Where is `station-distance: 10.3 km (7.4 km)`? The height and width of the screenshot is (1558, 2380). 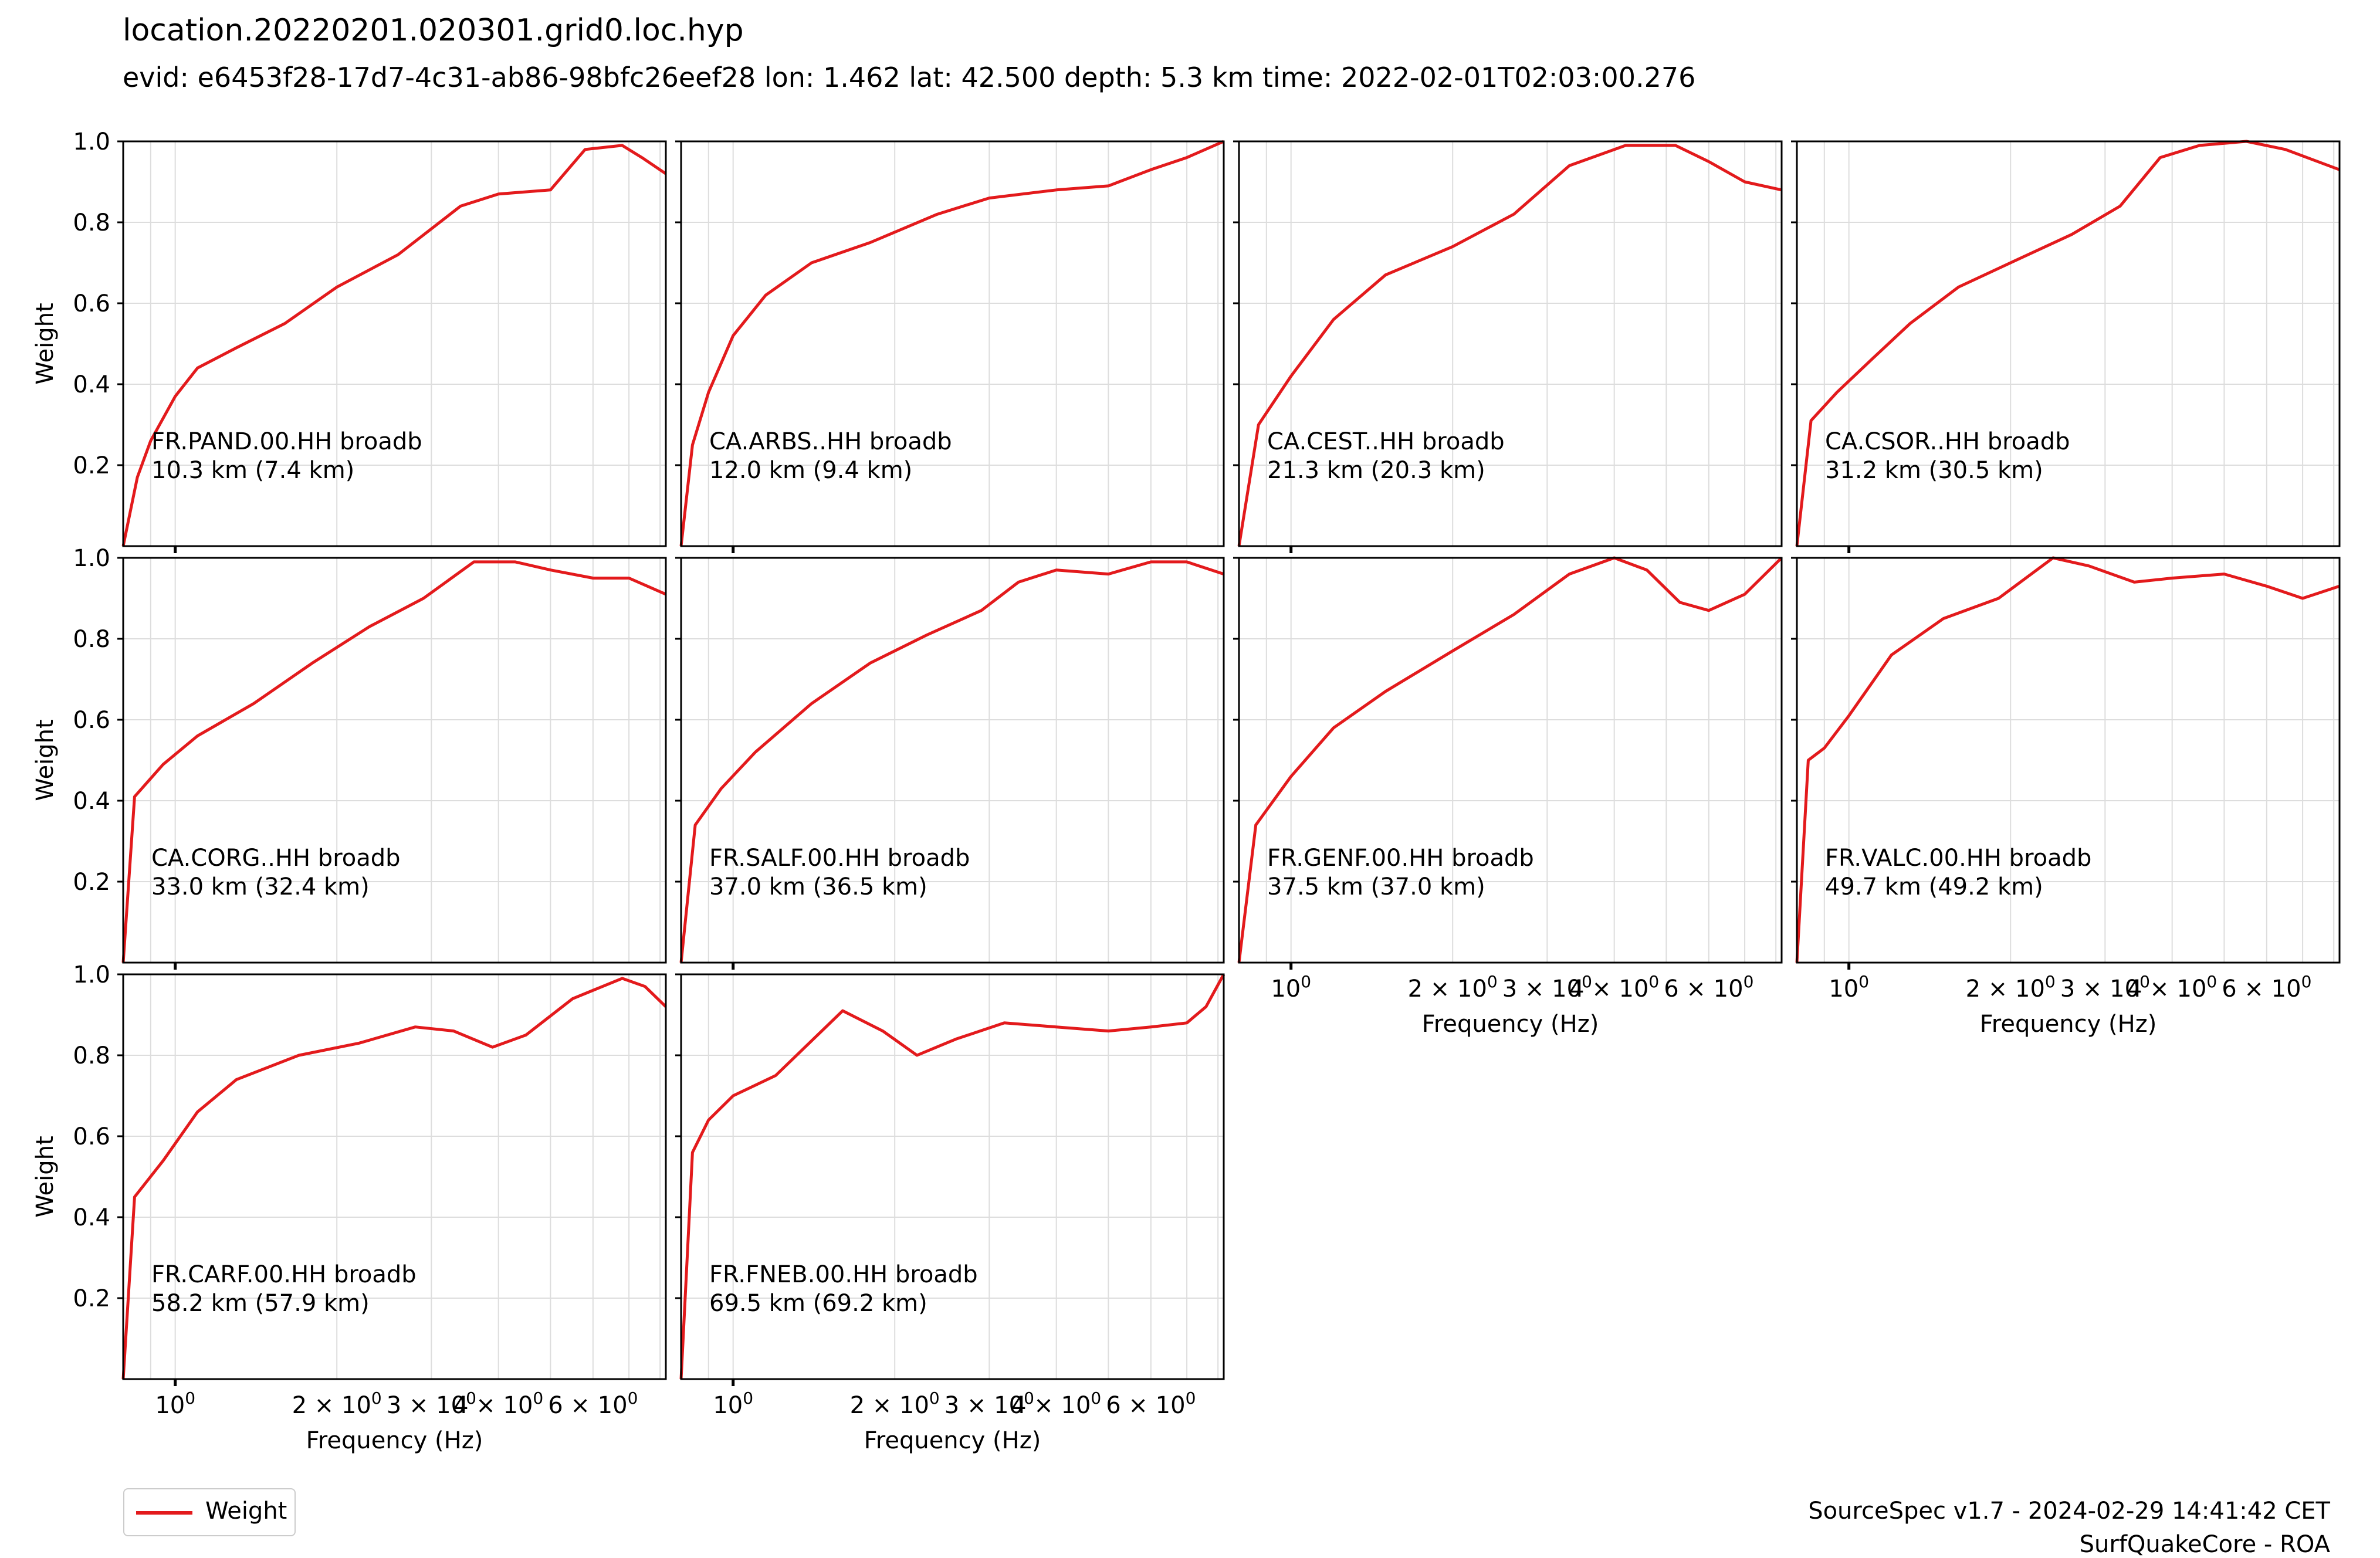 station-distance: 10.3 km (7.4 km) is located at coordinates (253, 470).